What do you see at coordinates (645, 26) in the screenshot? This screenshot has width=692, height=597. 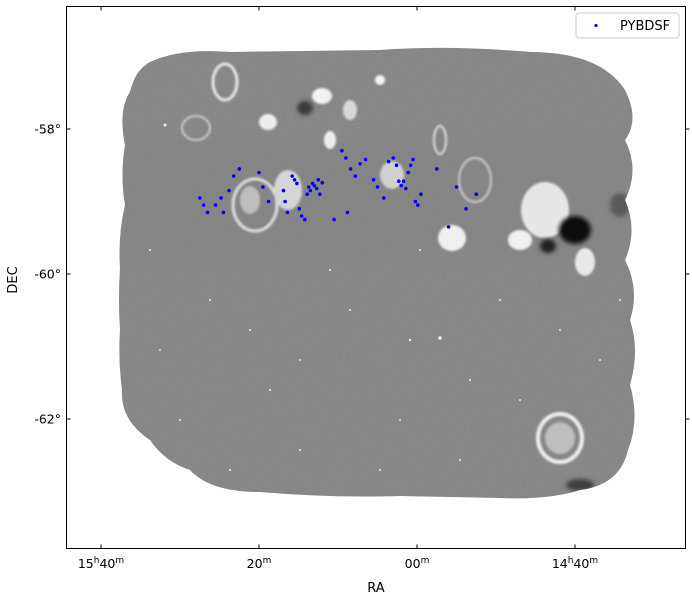 I see `legend-label: PYBDSF` at bounding box center [645, 26].